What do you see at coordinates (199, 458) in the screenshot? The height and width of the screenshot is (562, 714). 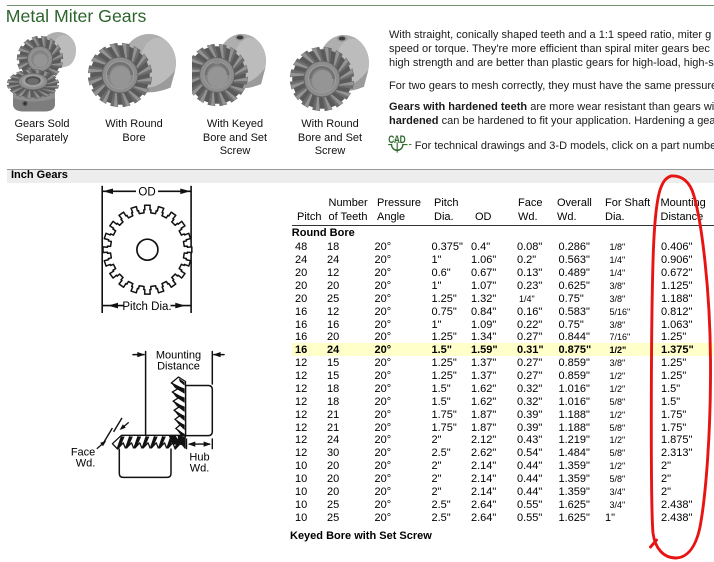 I see `svg-text: Hub` at bounding box center [199, 458].